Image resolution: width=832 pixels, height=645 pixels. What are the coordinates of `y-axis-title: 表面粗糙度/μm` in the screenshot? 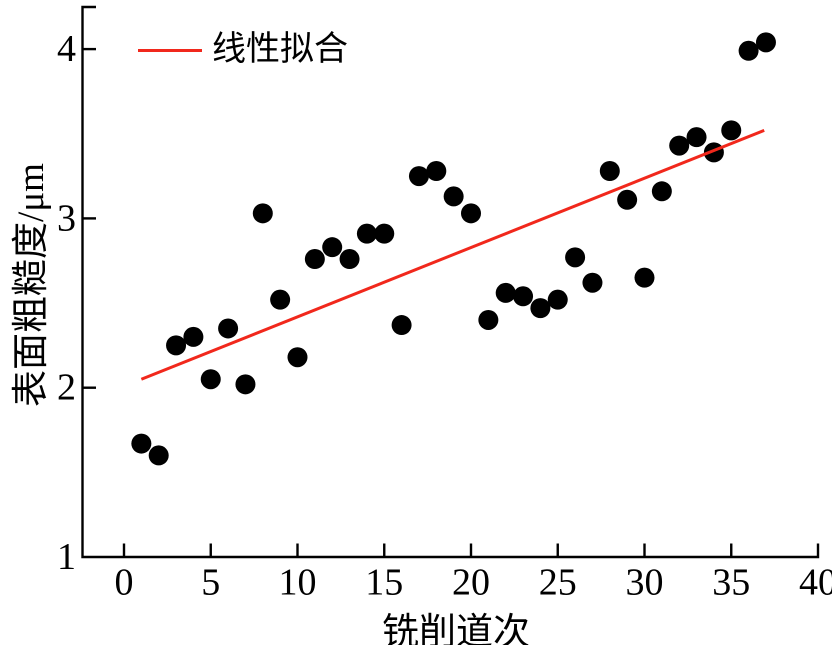 It's located at (31, 285).